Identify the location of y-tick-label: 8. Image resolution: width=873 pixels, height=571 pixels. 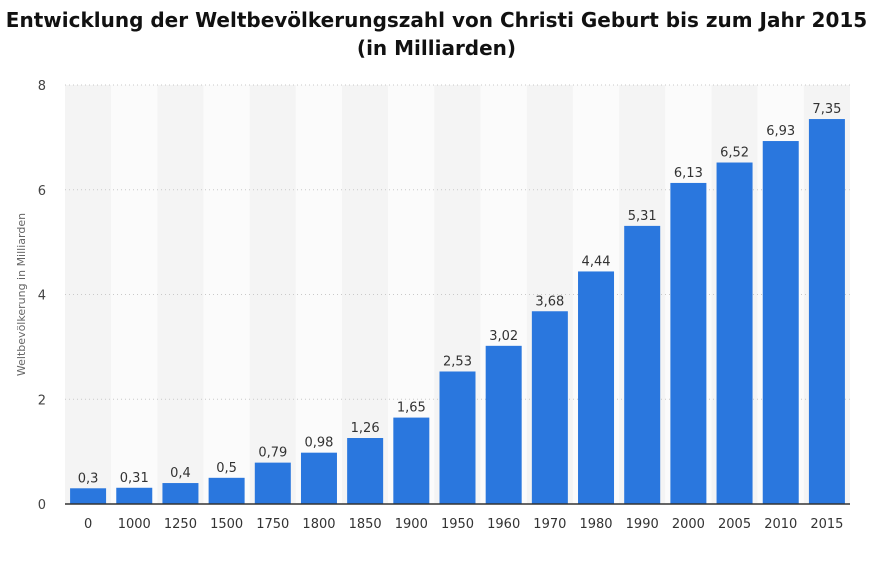
(42, 86).